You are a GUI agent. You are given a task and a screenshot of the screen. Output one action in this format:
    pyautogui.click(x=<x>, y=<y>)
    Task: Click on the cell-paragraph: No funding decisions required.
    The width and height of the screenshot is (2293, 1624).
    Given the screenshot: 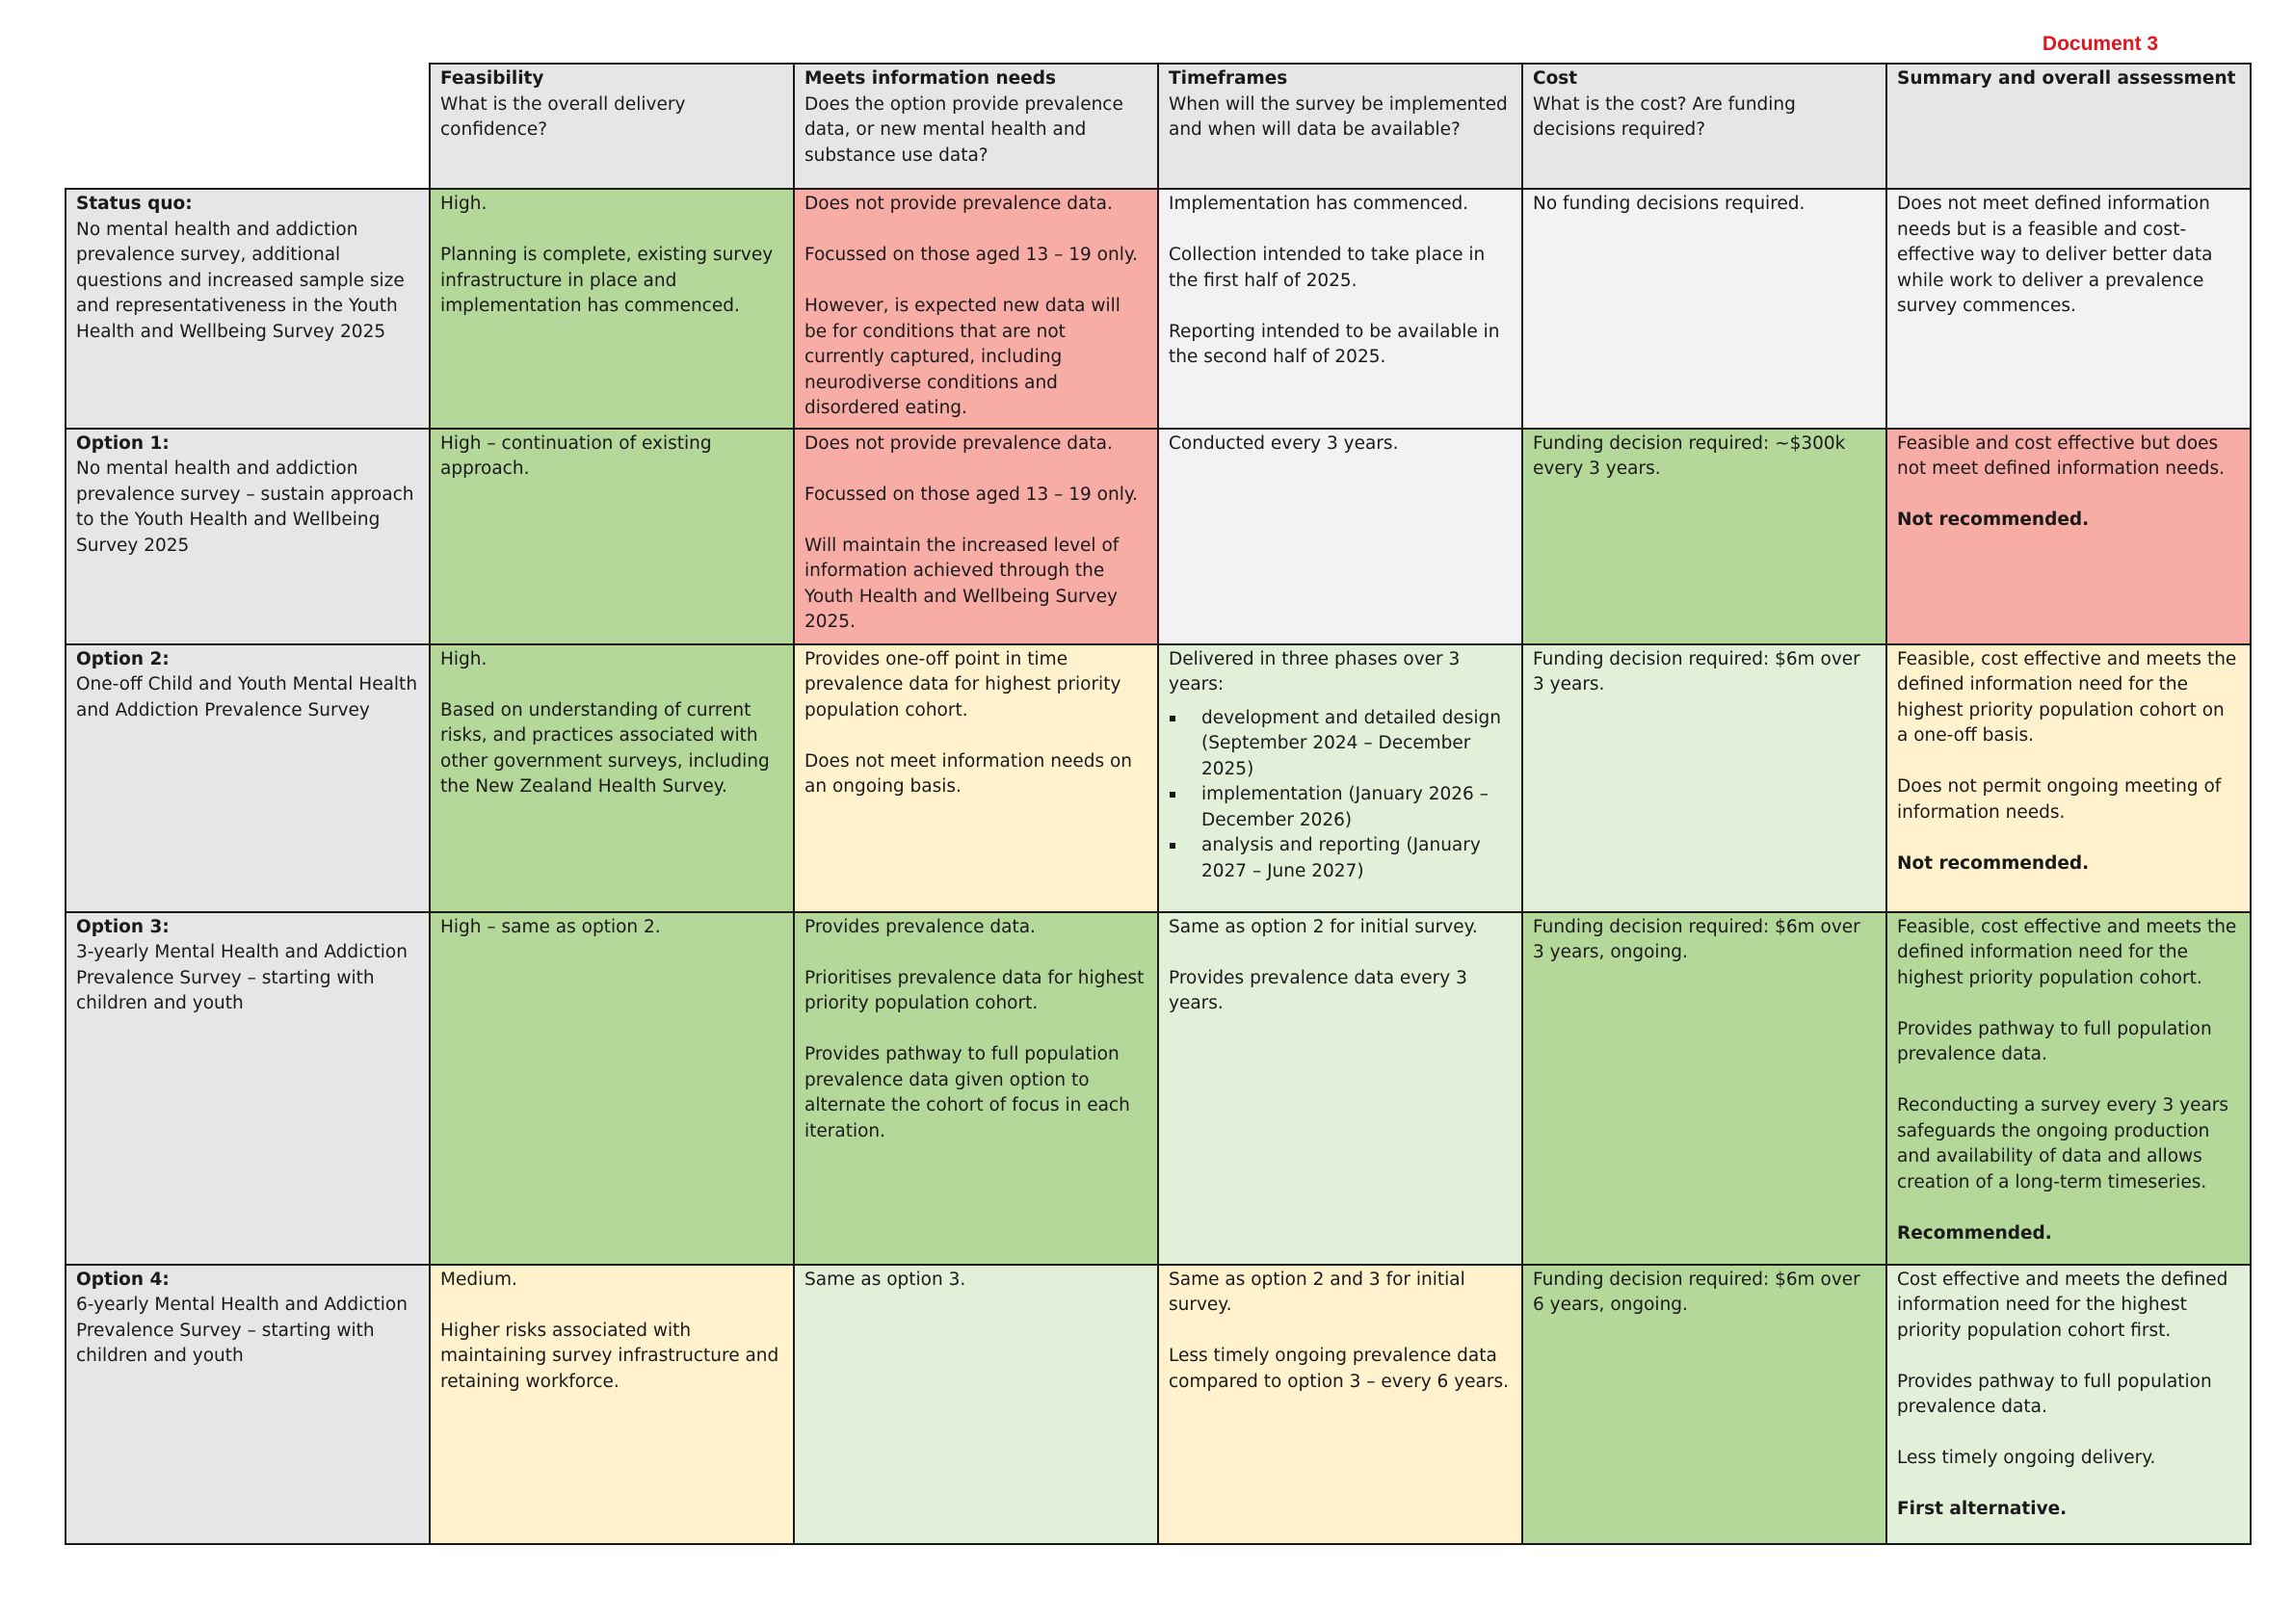 What is the action you would take?
    pyautogui.click(x=1669, y=204)
    